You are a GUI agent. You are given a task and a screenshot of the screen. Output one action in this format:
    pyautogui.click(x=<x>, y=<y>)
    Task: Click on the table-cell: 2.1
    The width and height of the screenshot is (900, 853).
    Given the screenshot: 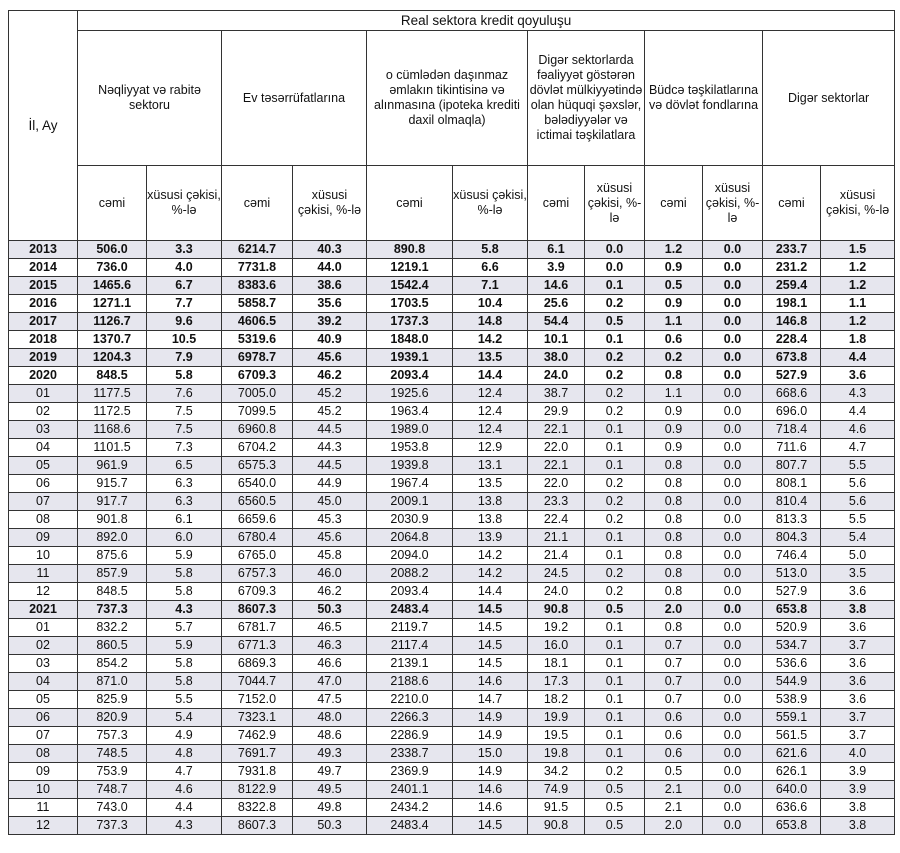 What is the action you would take?
    pyautogui.click(x=673, y=789)
    